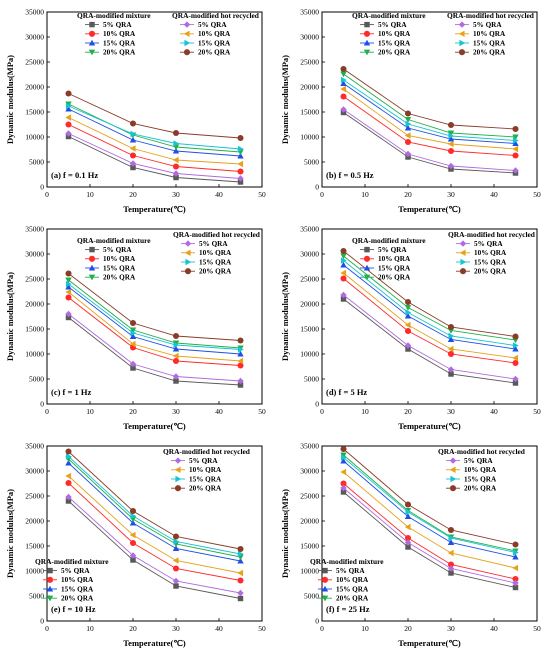 Image resolution: width=550 pixels, height=660 pixels. I want to click on x-tick-label: 30, so click(451, 411).